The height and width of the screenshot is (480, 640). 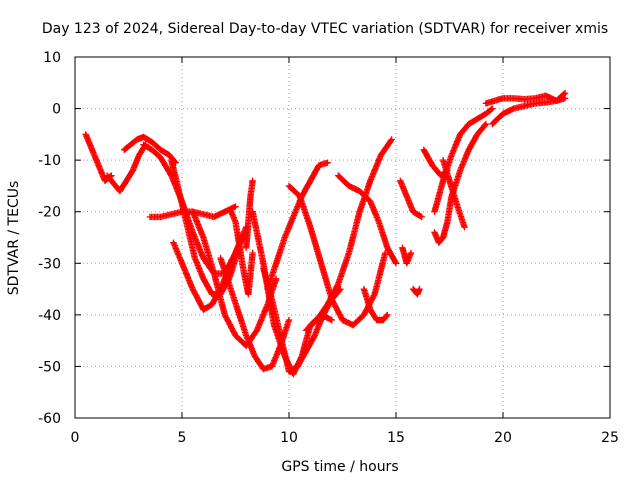 What do you see at coordinates (49, 213) in the screenshot?
I see `y-tick-label: -20` at bounding box center [49, 213].